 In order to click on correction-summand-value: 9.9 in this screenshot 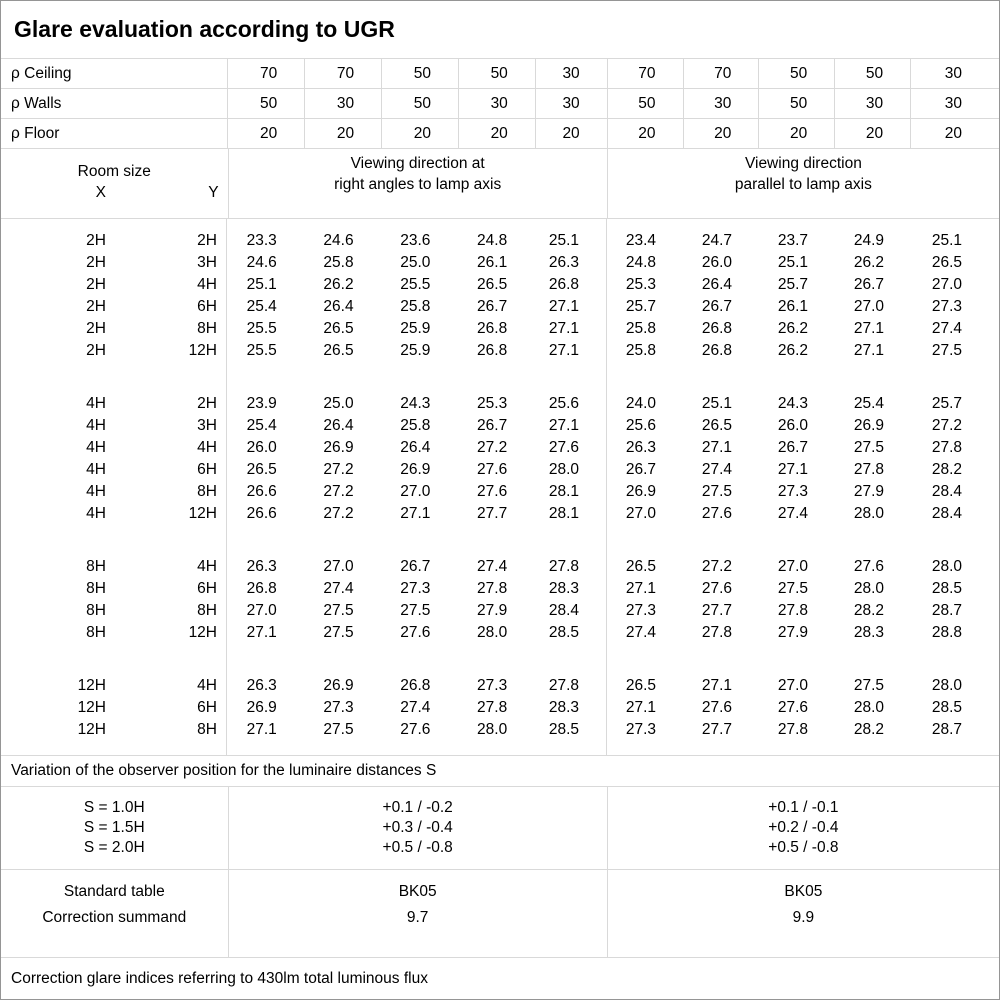, I will do `click(803, 917)`.